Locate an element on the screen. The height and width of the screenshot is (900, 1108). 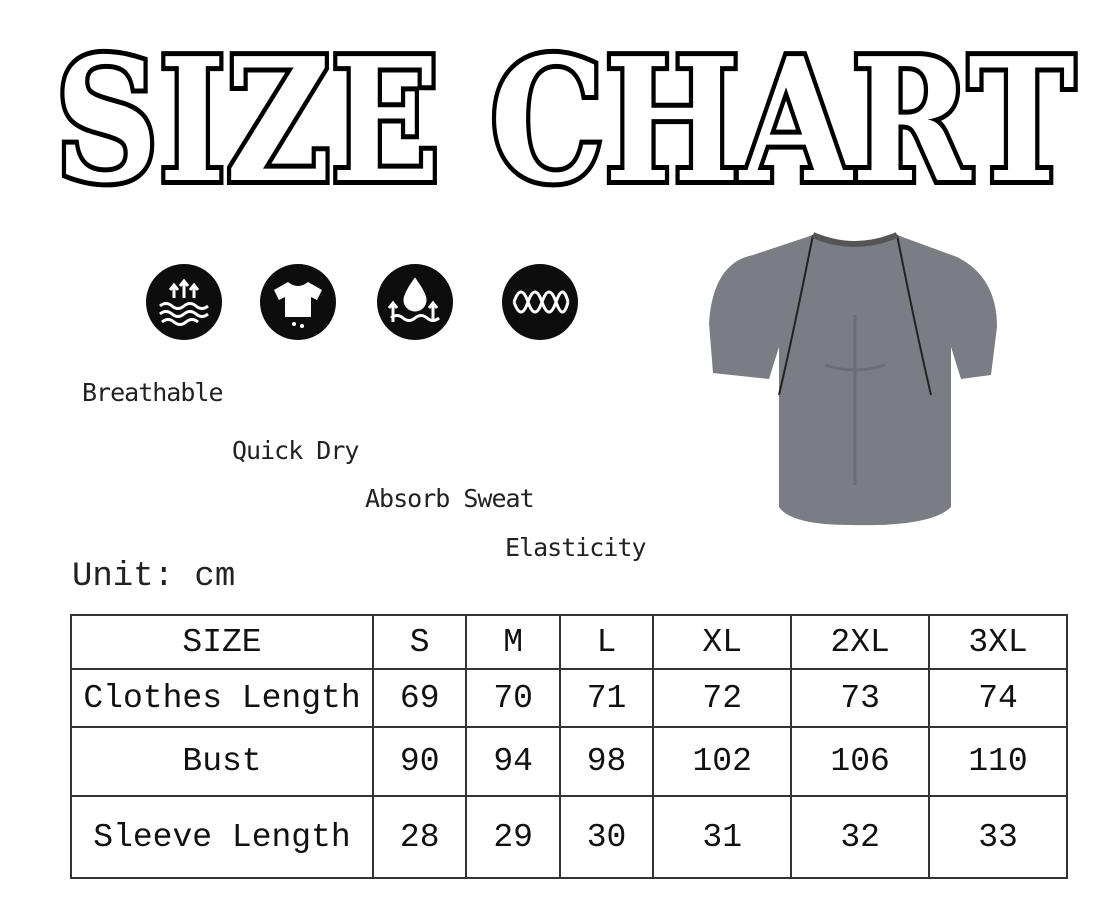
water-drop-icon is located at coordinates (415, 302).